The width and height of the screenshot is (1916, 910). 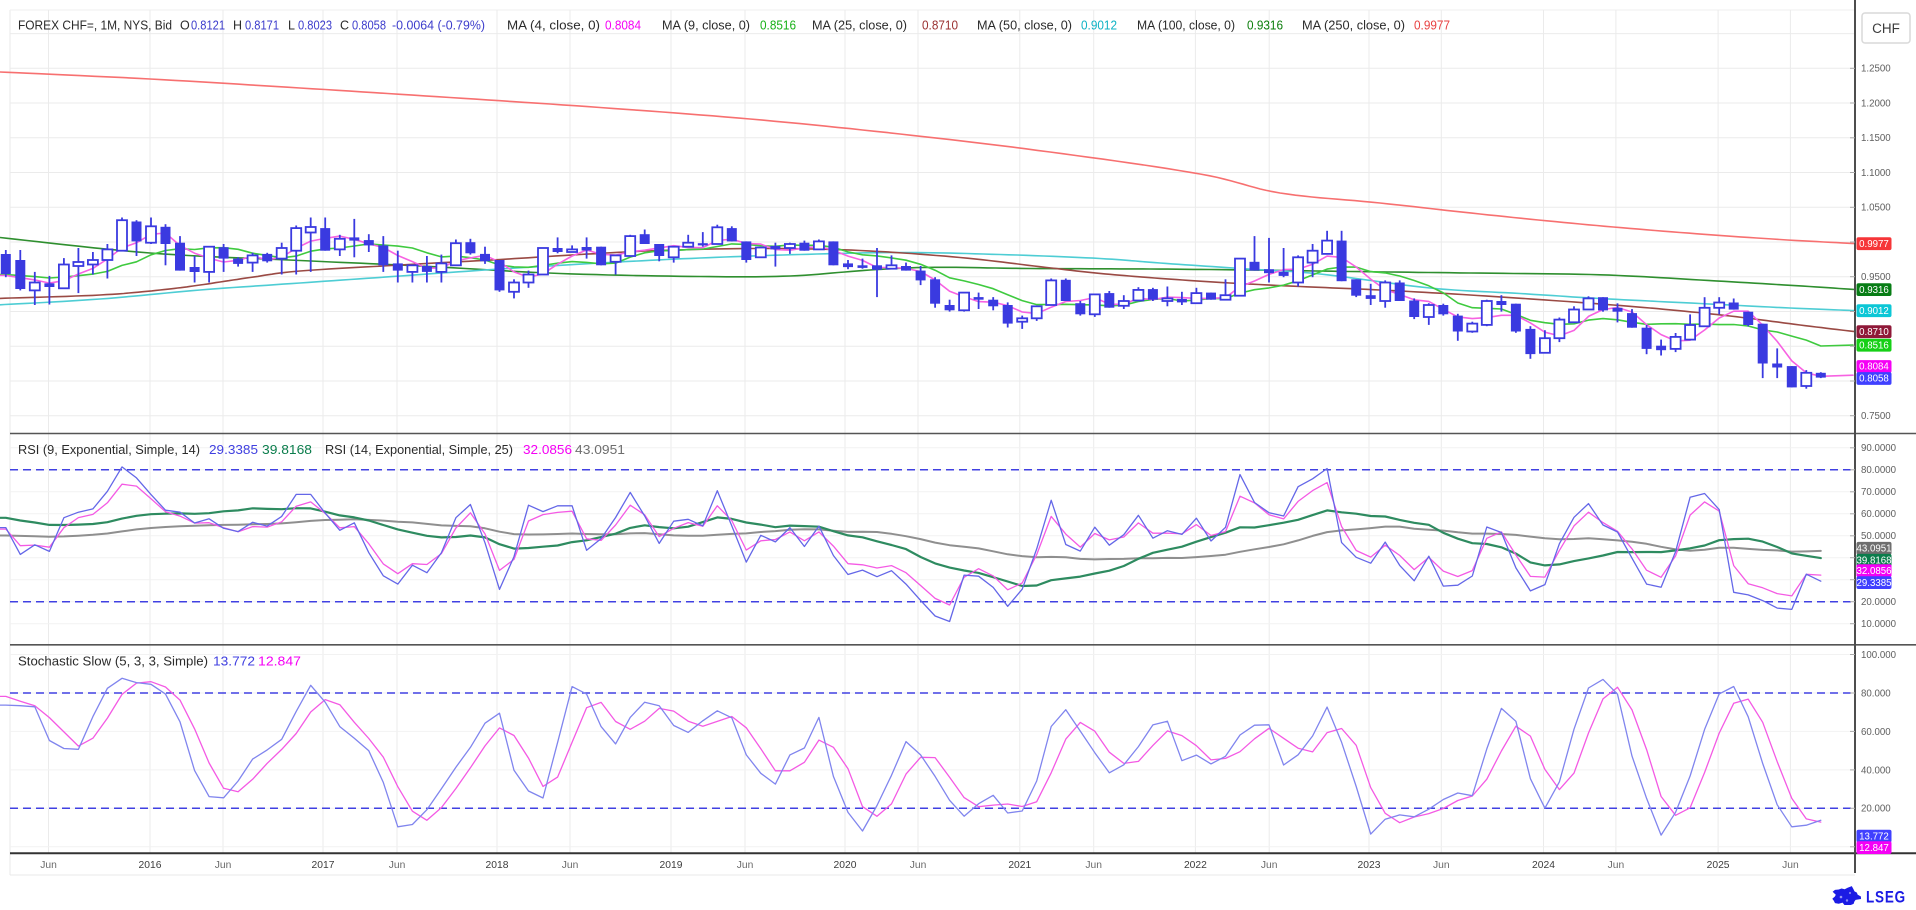 I want to click on svg-text: MA (4, close, 0), so click(x=553, y=26).